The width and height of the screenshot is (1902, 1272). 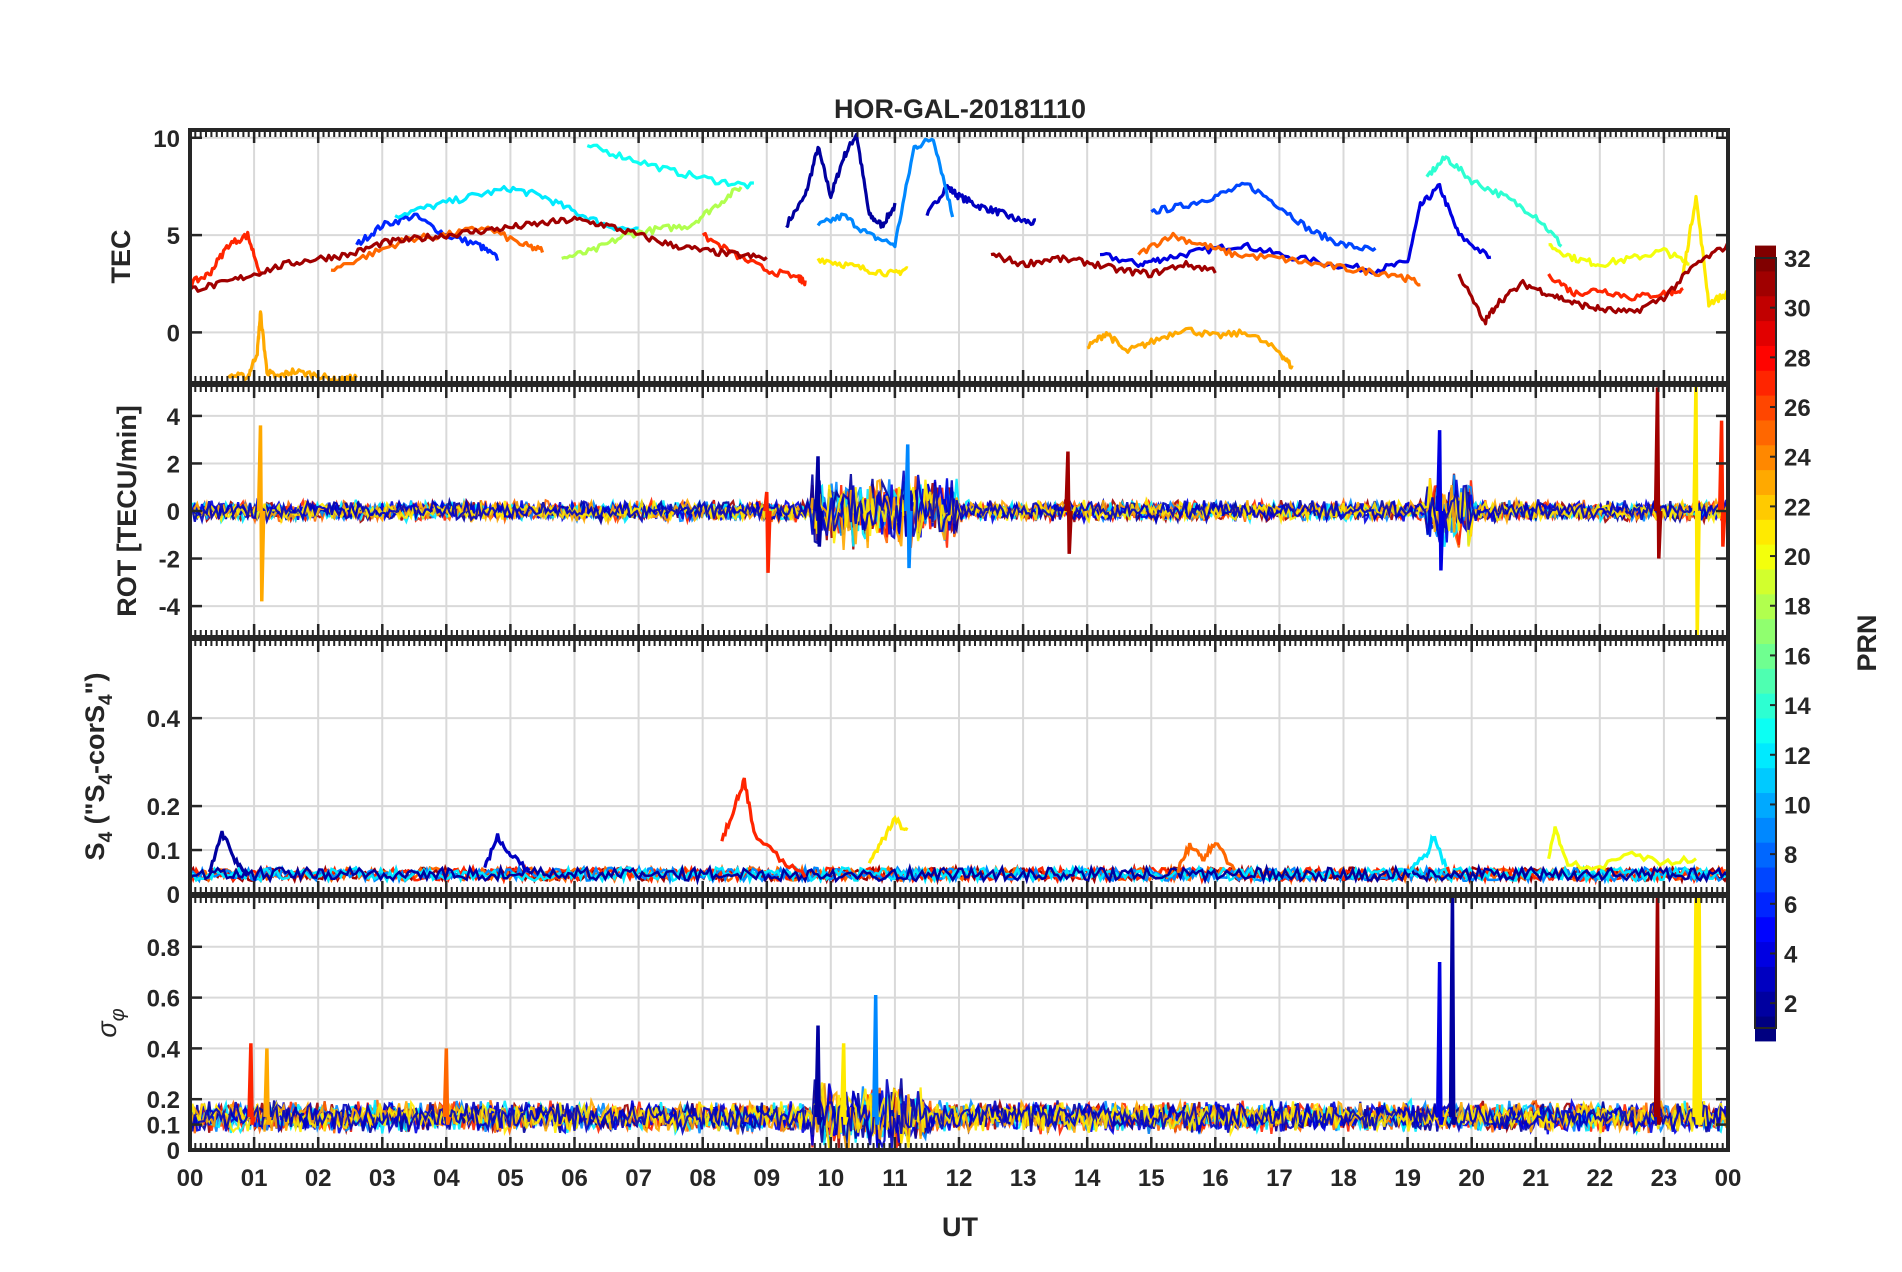 What do you see at coordinates (960, 1227) in the screenshot?
I see `x-axis-label: UT` at bounding box center [960, 1227].